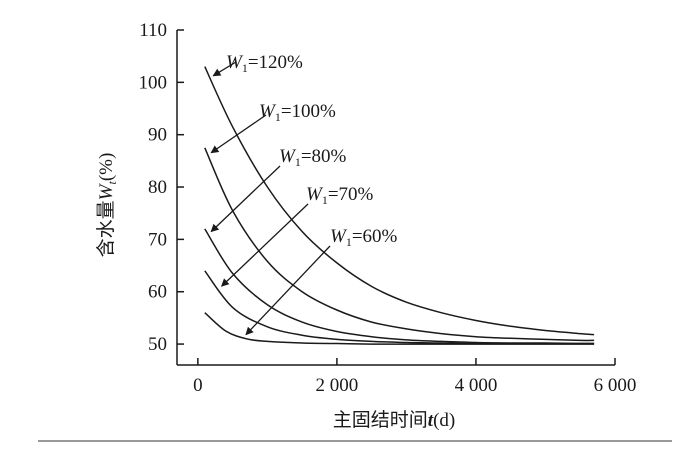 The height and width of the screenshot is (459, 700). I want to click on y-tick-label: 110, so click(153, 30).